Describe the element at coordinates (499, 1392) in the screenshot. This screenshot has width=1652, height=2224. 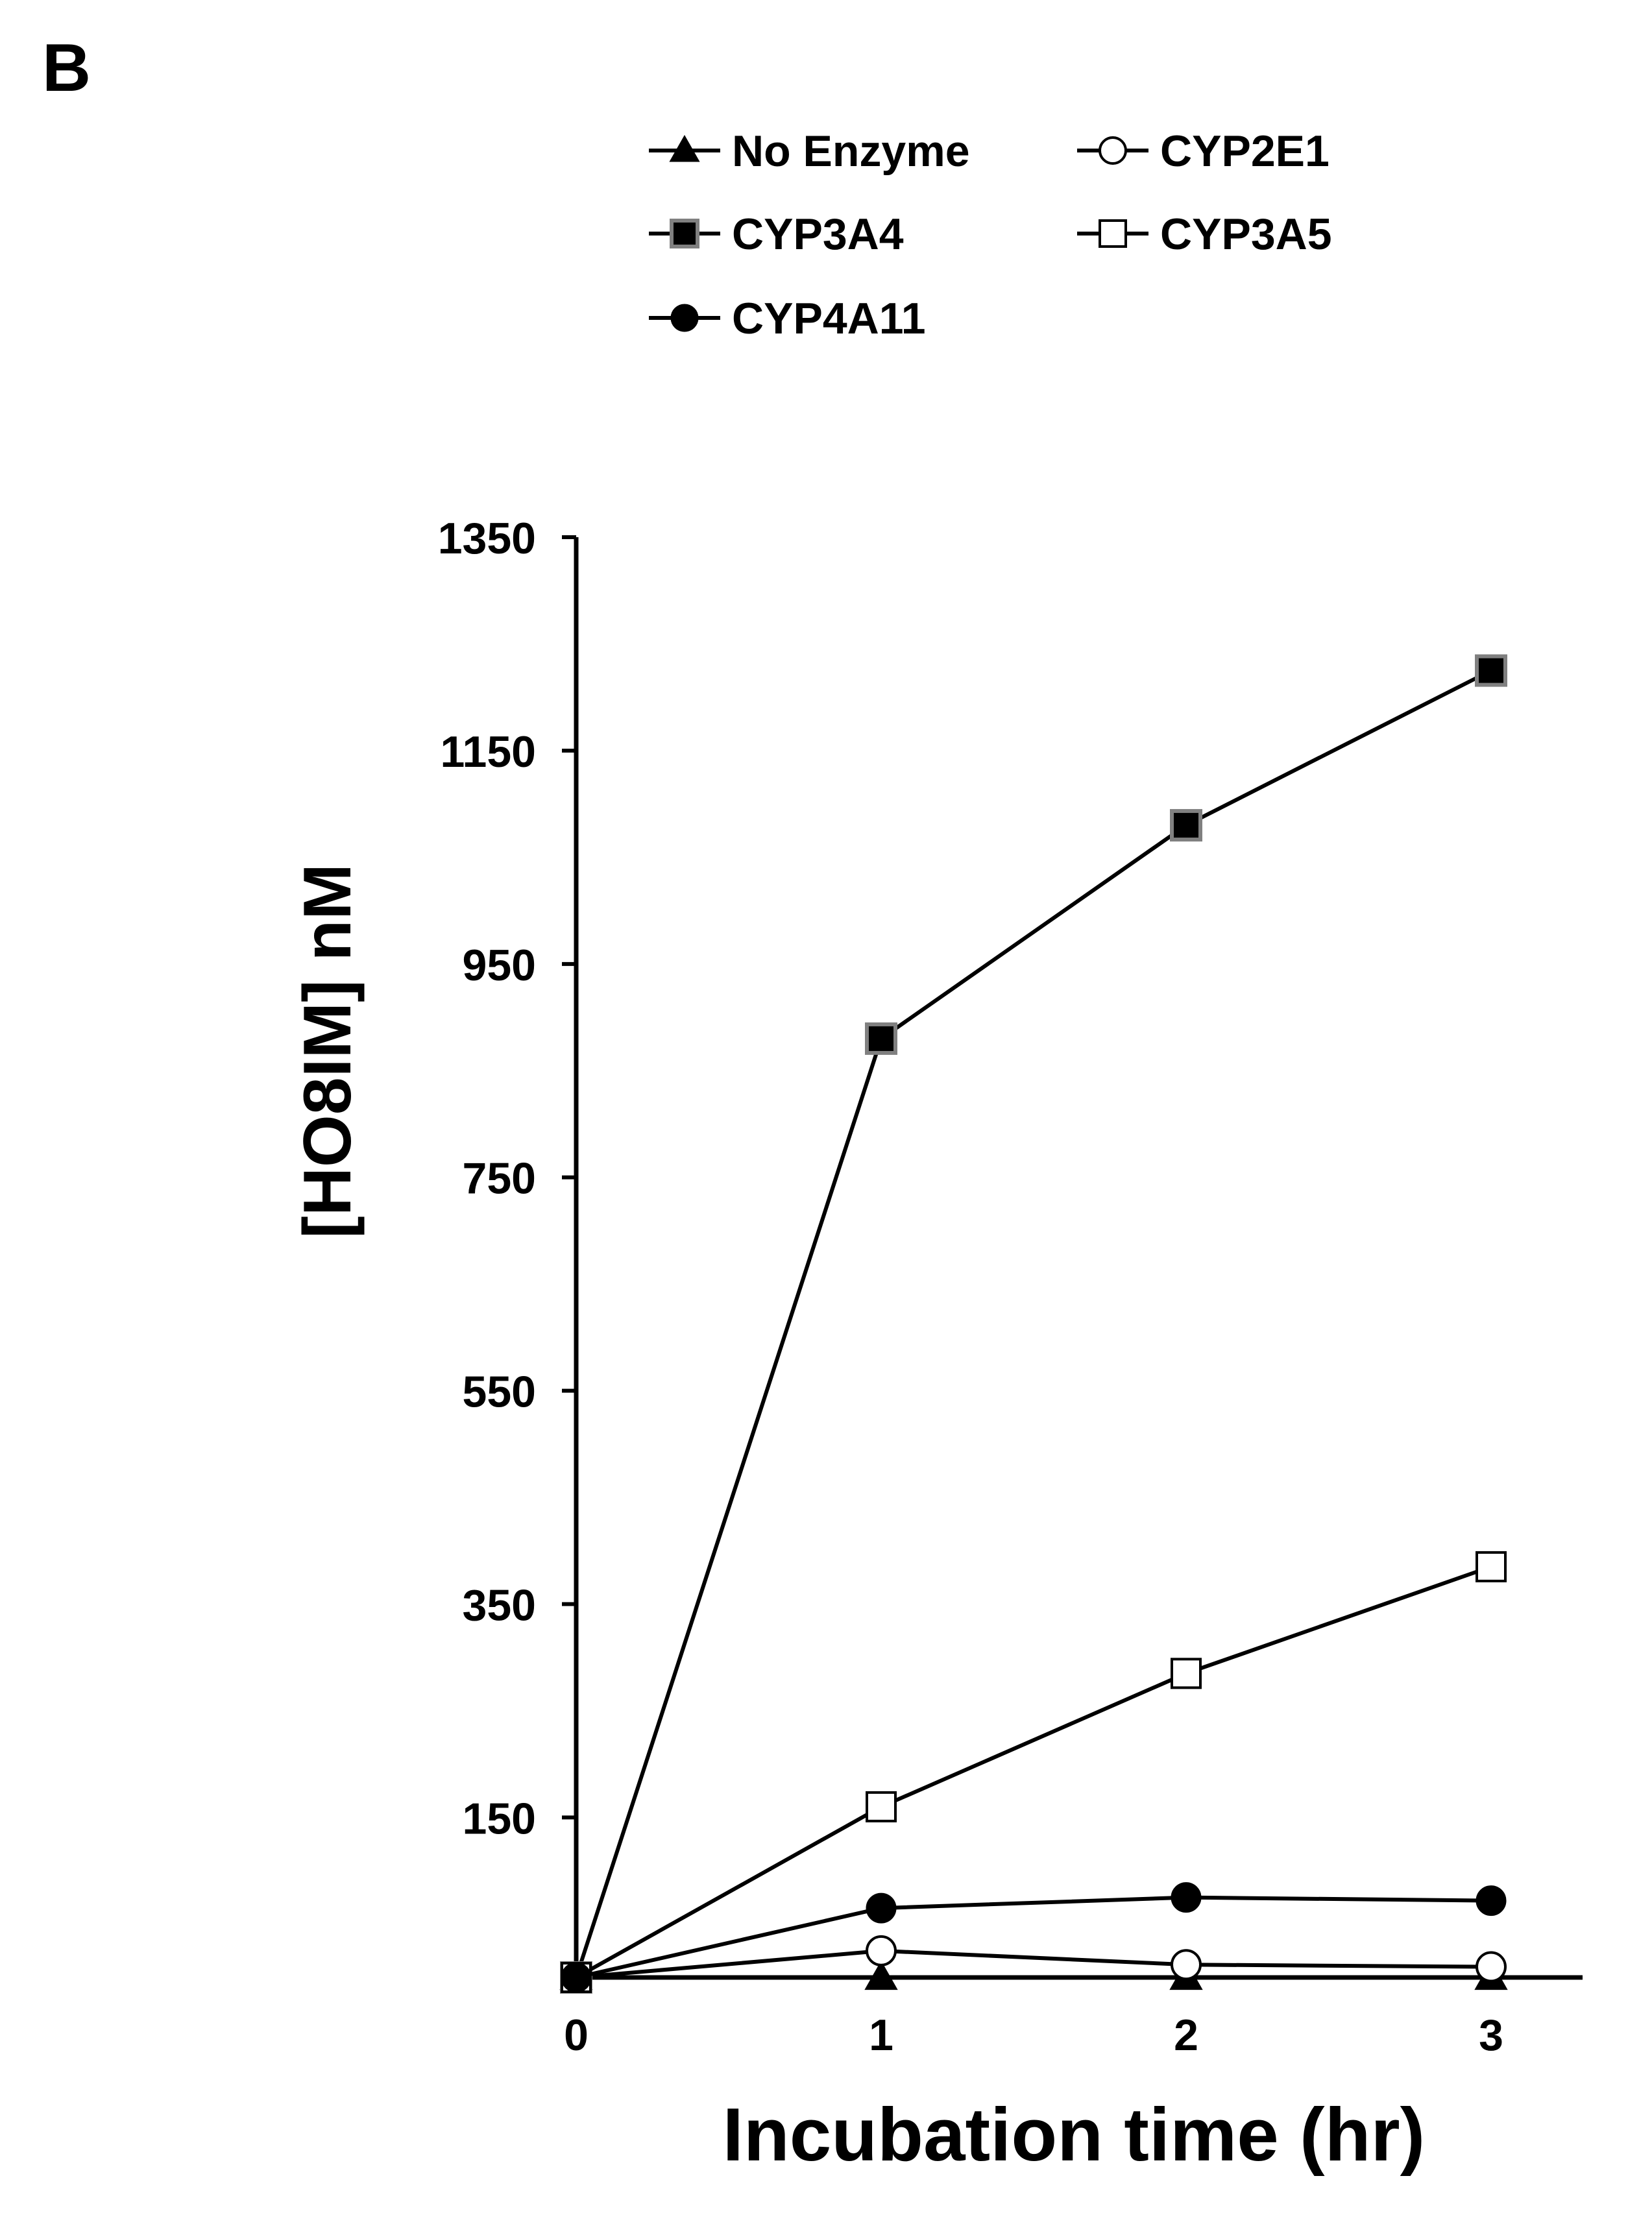
I see `y-tick-label: 550` at that location.